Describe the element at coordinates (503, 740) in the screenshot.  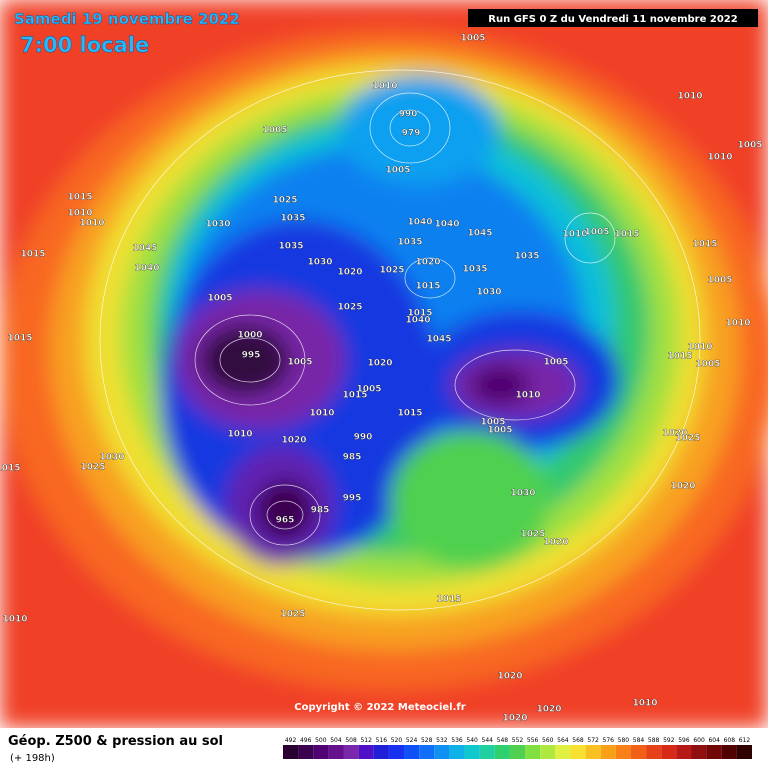
I see `colorbar-label: 548` at that location.